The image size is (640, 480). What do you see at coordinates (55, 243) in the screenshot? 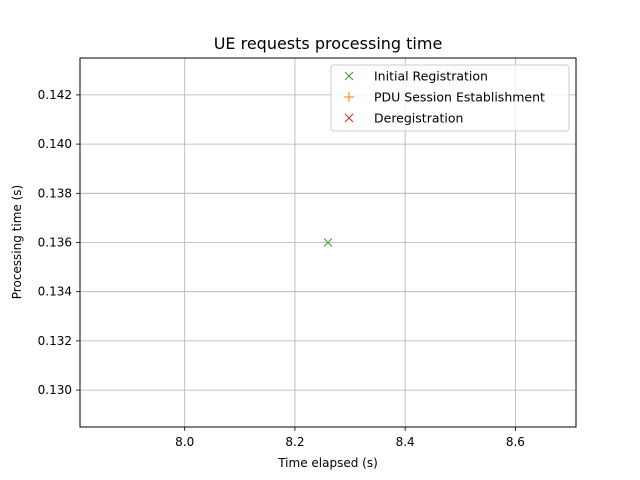
I see `y-tick-label: 0.136` at bounding box center [55, 243].